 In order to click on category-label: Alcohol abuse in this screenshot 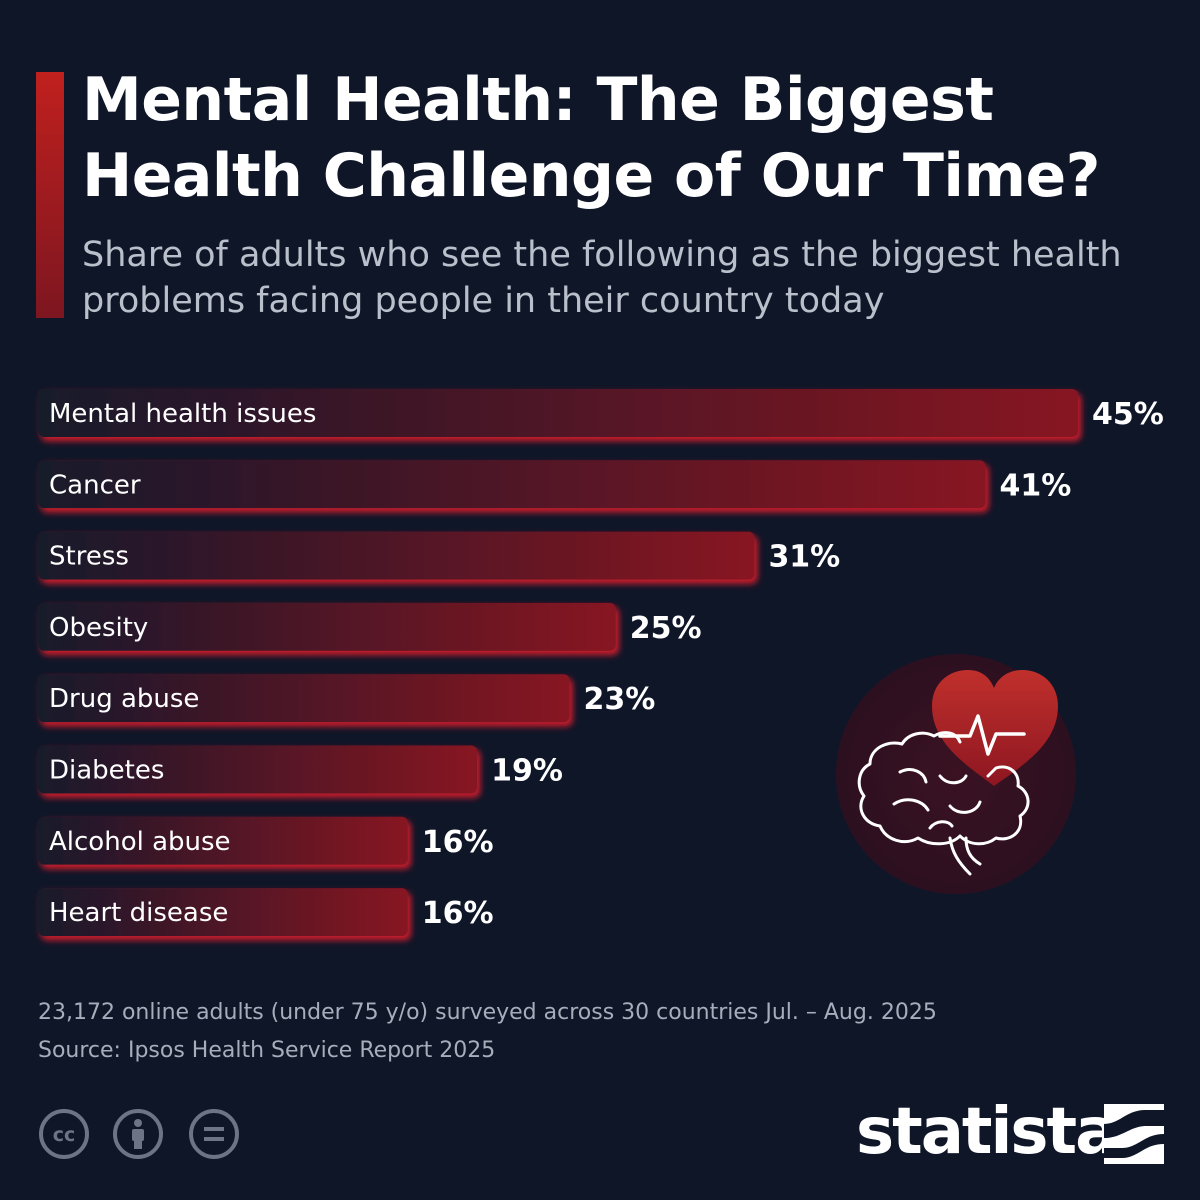, I will do `click(140, 842)`.